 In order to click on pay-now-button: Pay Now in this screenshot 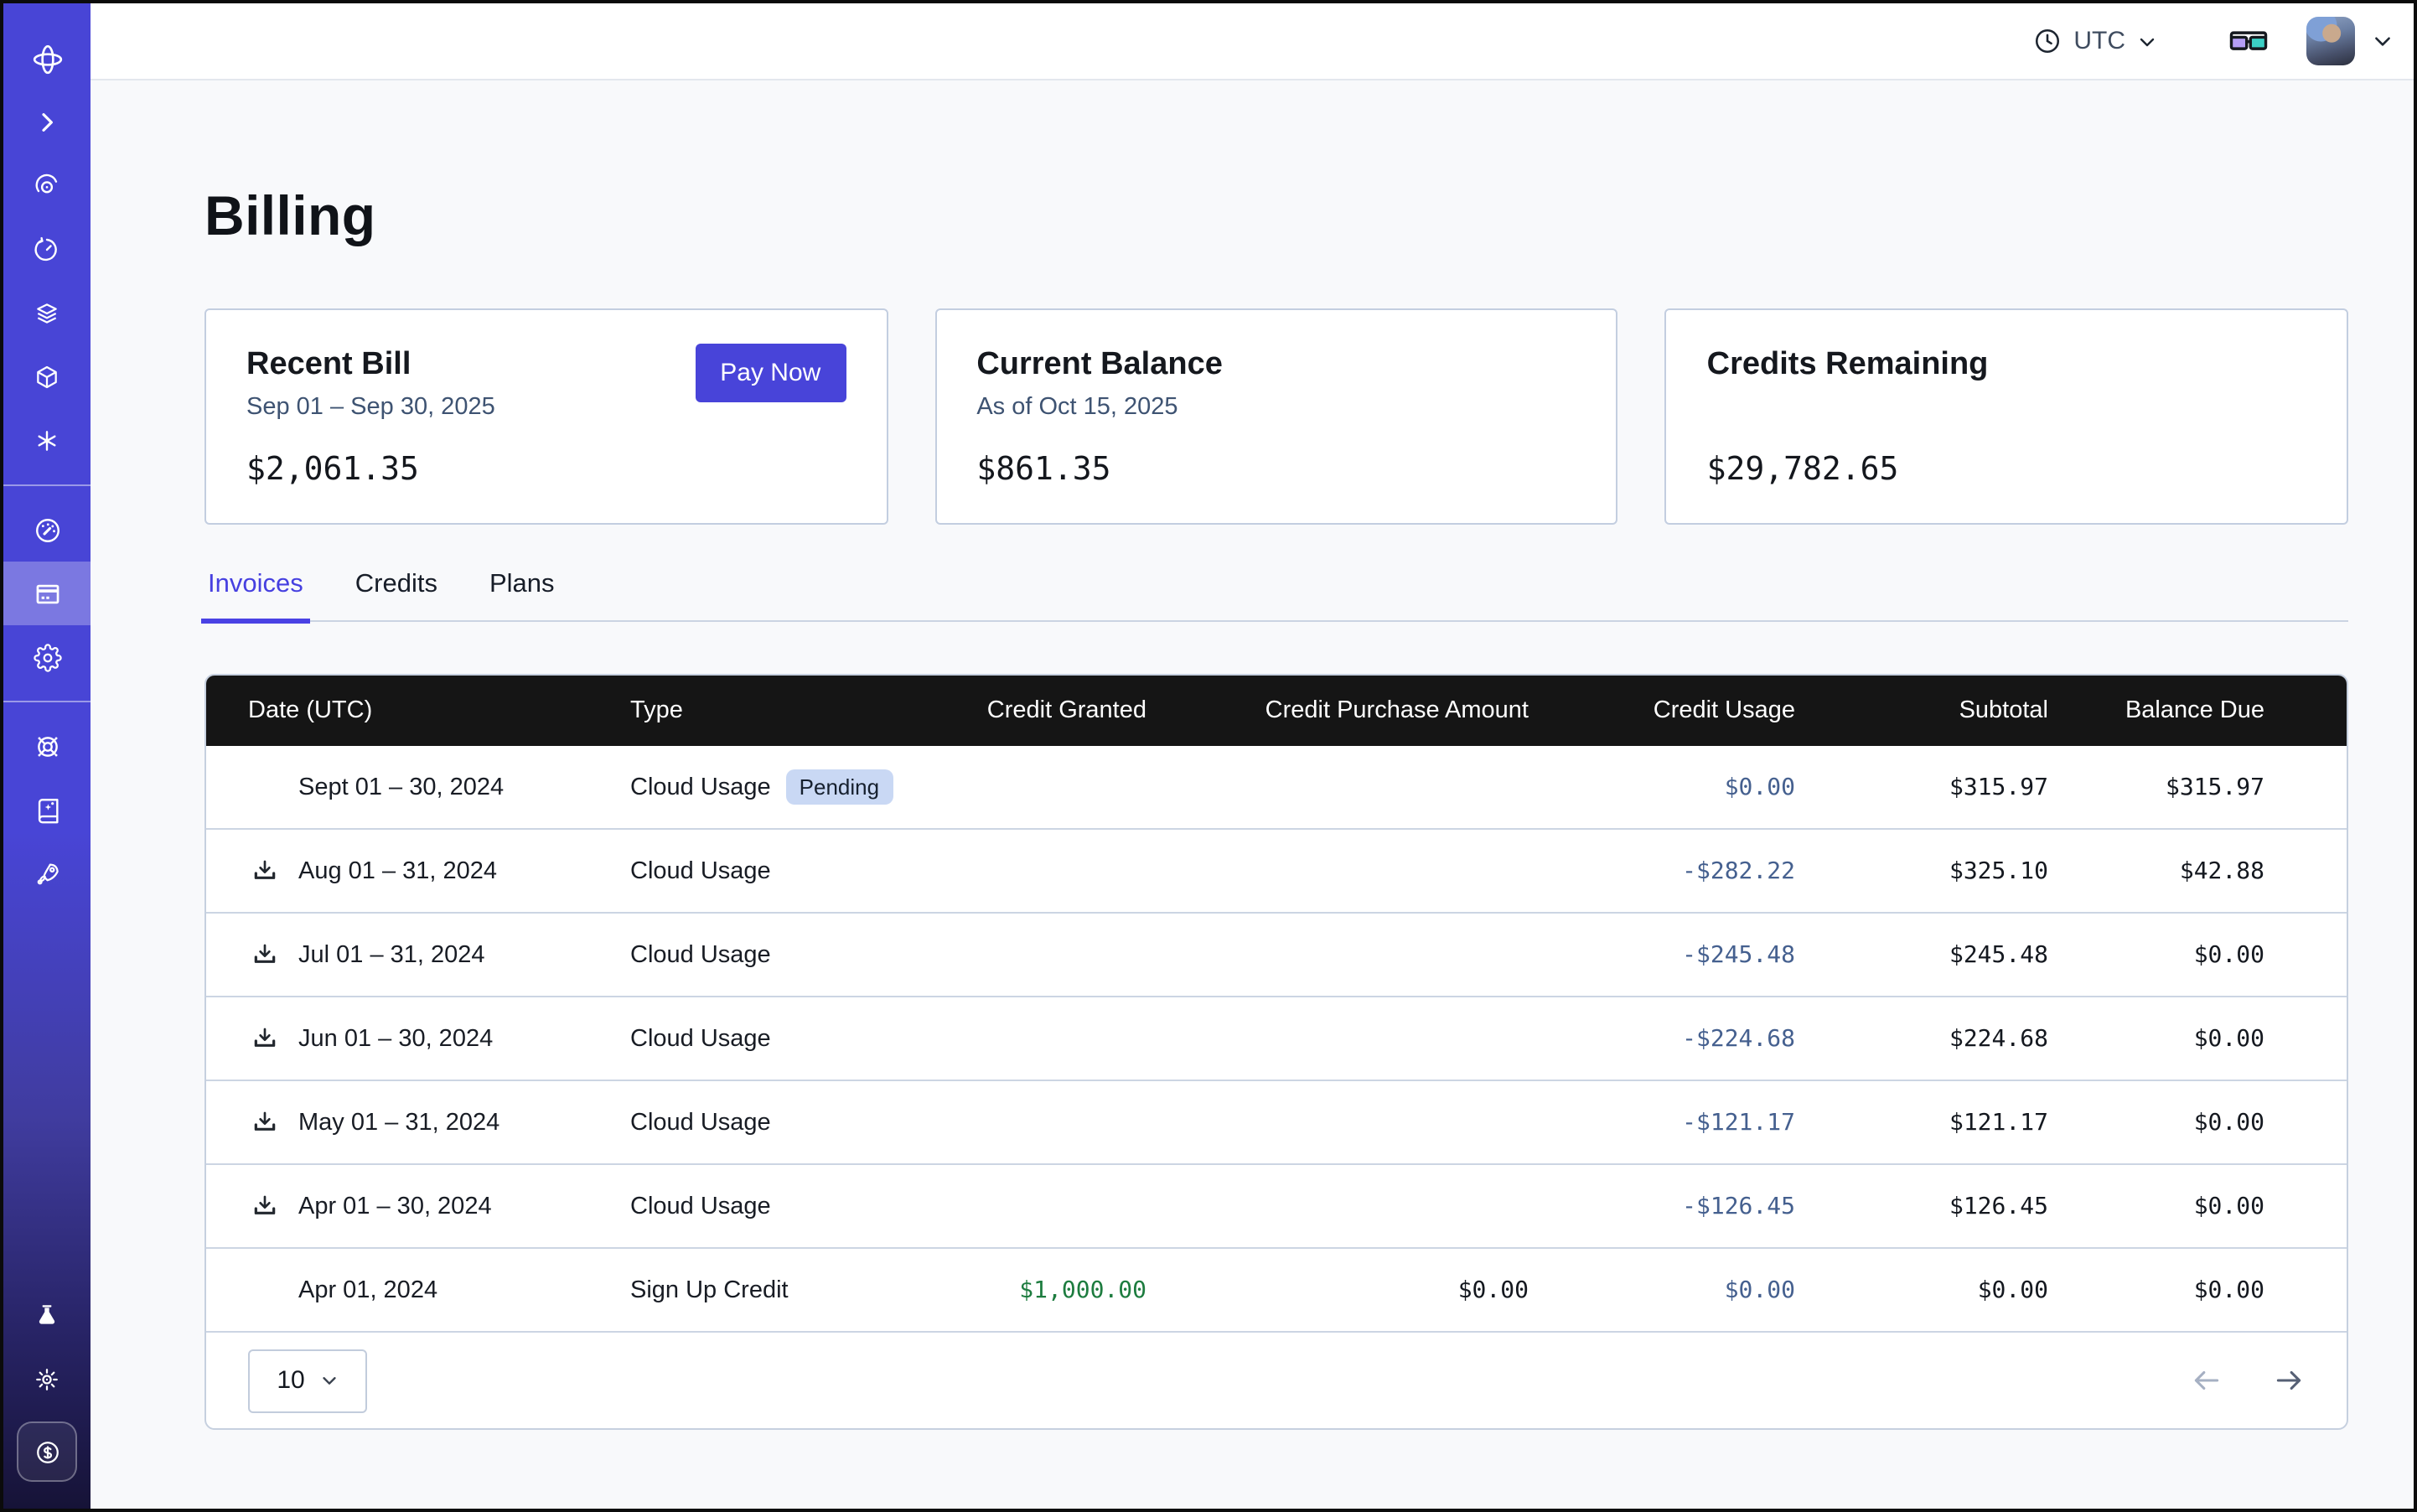, I will do `click(770, 373)`.